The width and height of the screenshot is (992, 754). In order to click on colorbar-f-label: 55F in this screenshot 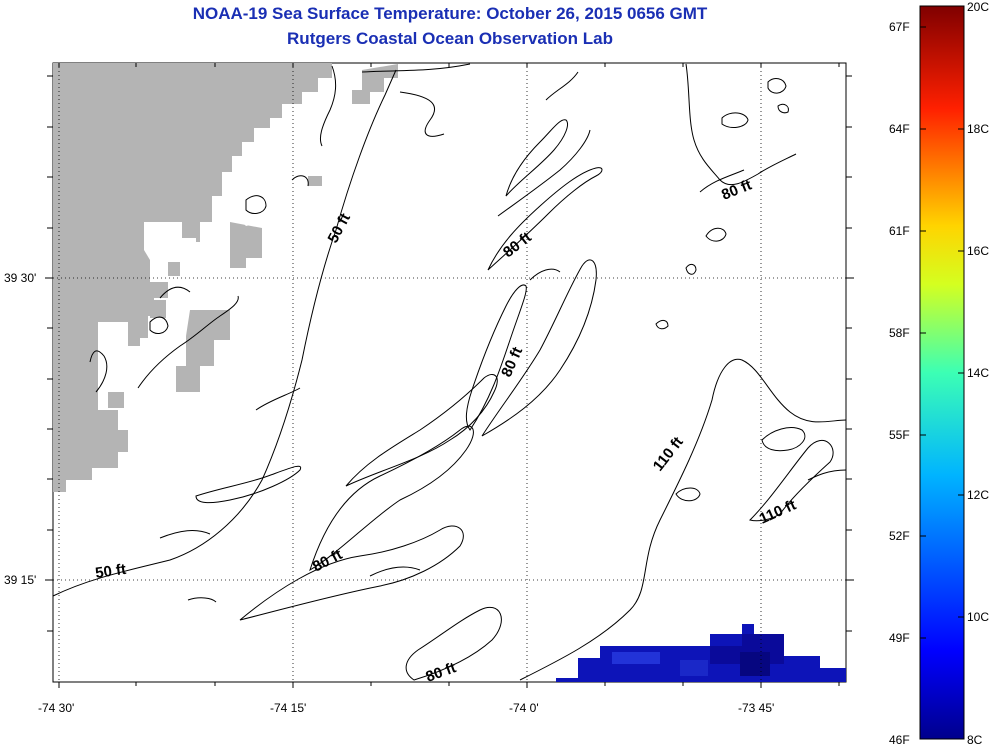, I will do `click(899, 435)`.